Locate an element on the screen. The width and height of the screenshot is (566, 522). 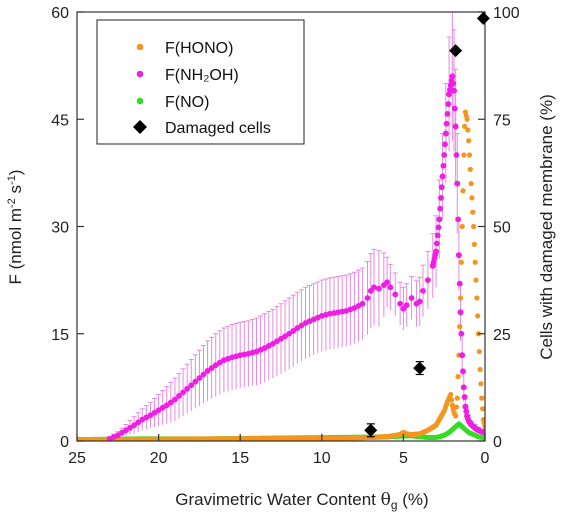
y-tick-label: 30 is located at coordinates (60, 228).